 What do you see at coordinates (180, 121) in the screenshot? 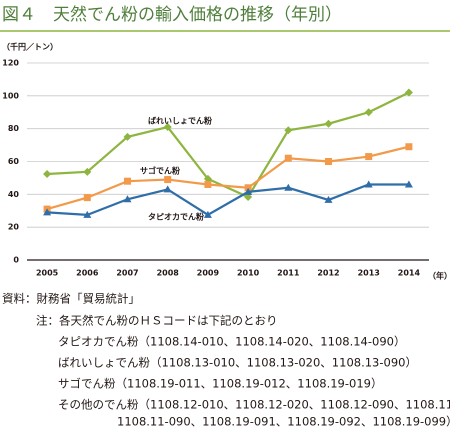
I see `series-label: ばれいしょでん粉` at bounding box center [180, 121].